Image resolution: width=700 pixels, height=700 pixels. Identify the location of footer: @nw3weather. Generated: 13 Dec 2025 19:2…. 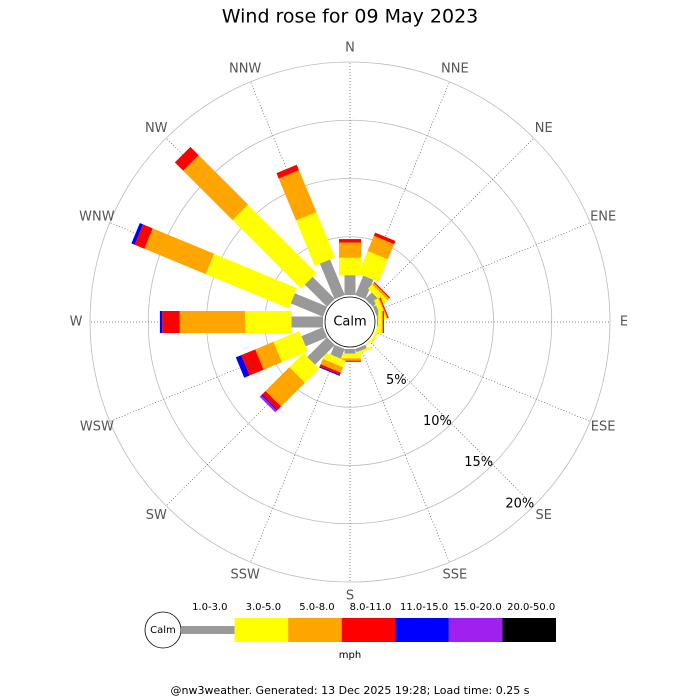
(350, 690).